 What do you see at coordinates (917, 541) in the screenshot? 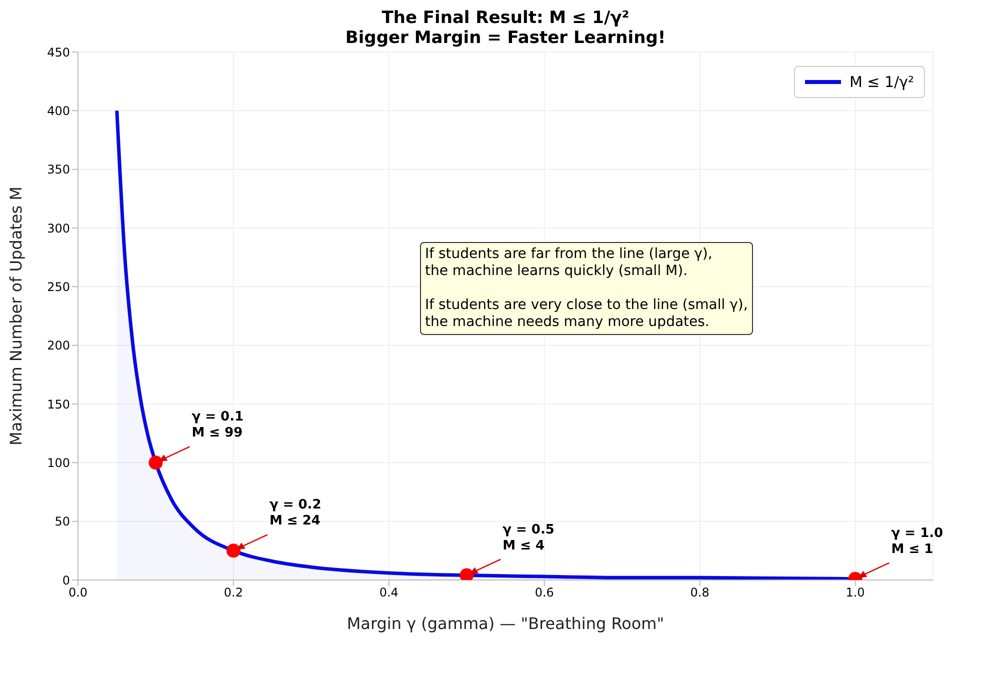
I see `annotation: γ = 1.0 M ≤ 1` at bounding box center [917, 541].